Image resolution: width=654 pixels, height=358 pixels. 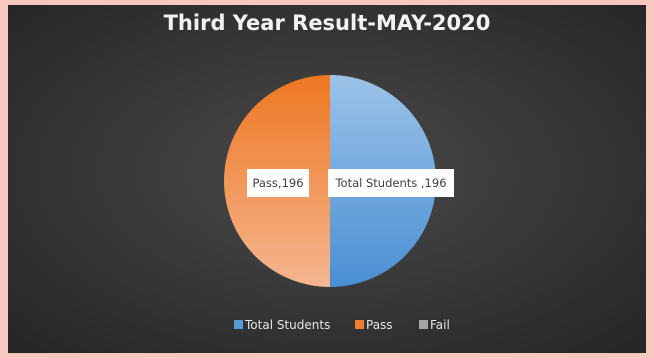 What do you see at coordinates (327, 23) in the screenshot?
I see `chart-title: Third Year Result-MAY-2020` at bounding box center [327, 23].